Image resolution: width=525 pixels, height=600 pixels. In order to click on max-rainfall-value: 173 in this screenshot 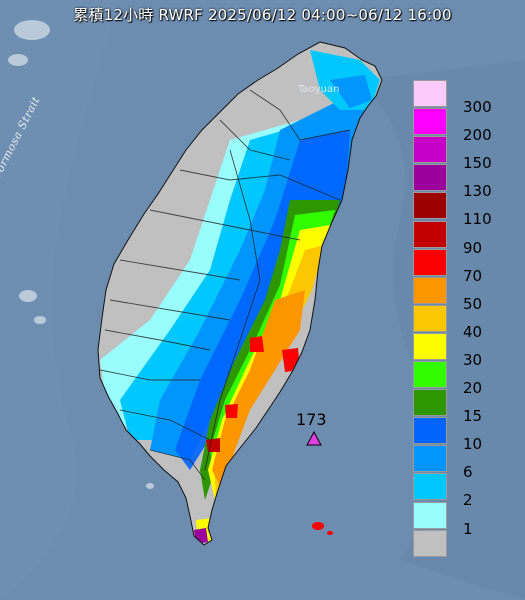, I will do `click(311, 419)`.